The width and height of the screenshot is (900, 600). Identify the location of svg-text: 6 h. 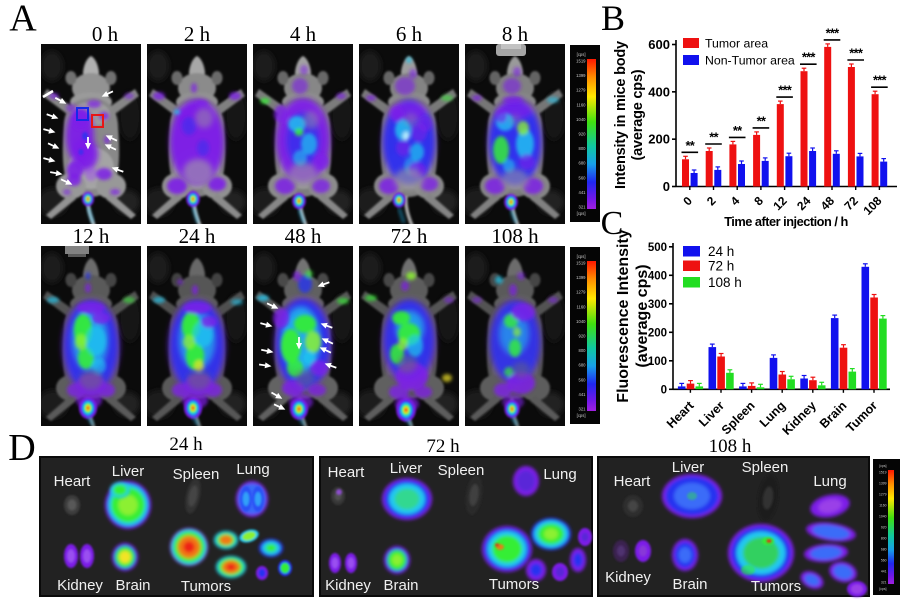
(409, 34).